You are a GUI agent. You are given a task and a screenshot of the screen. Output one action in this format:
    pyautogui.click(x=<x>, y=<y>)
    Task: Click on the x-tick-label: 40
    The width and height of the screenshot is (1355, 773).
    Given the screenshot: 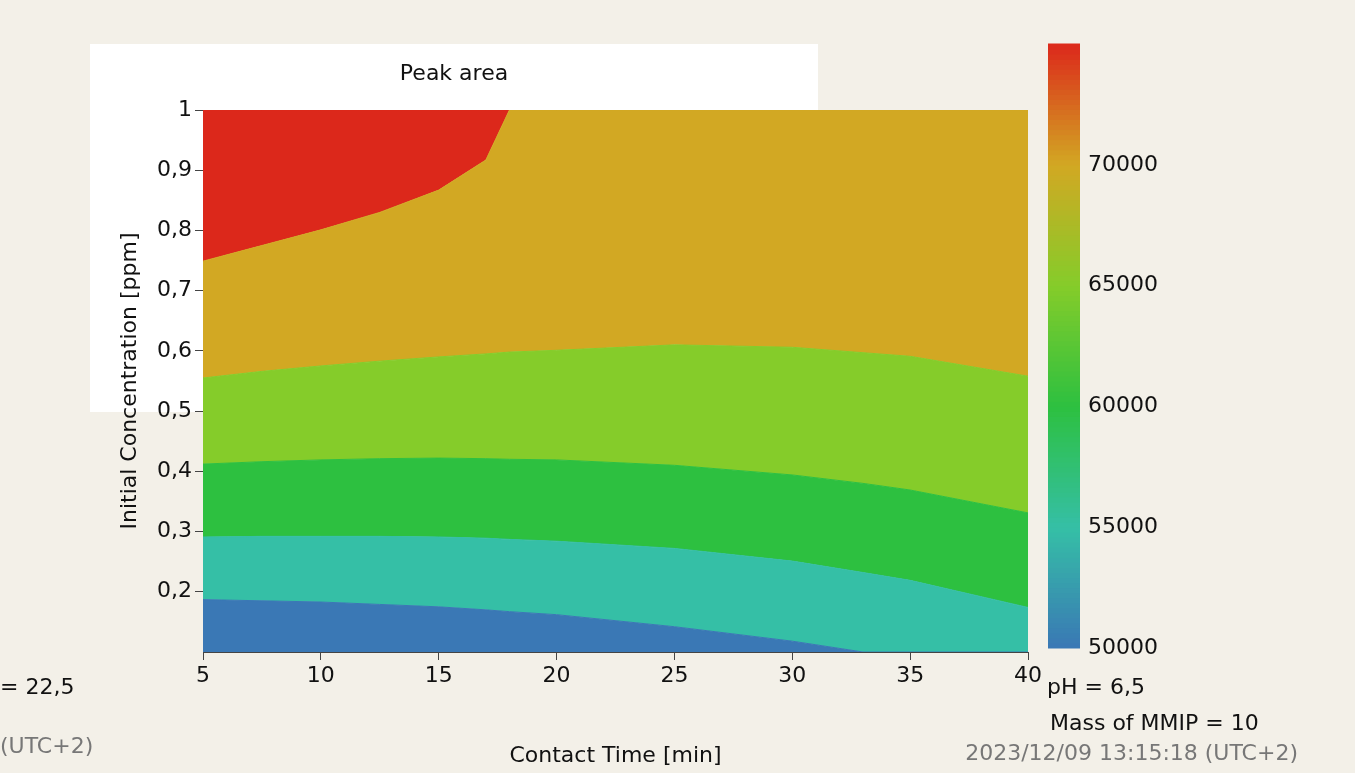 What is the action you would take?
    pyautogui.click(x=1028, y=674)
    